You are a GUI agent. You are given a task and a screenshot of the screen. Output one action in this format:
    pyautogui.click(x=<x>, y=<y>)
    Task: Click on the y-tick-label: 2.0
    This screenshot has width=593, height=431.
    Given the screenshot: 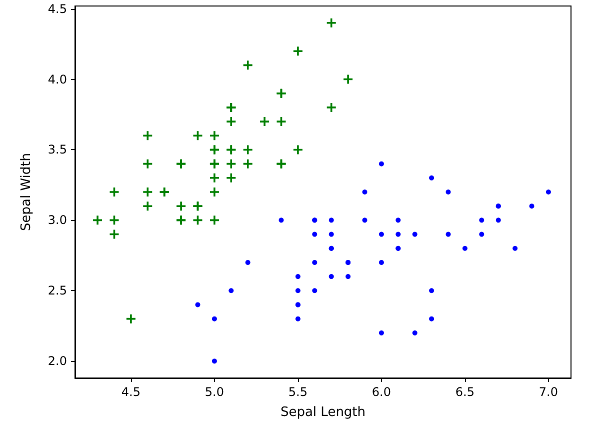 What is the action you would take?
    pyautogui.click(x=57, y=361)
    